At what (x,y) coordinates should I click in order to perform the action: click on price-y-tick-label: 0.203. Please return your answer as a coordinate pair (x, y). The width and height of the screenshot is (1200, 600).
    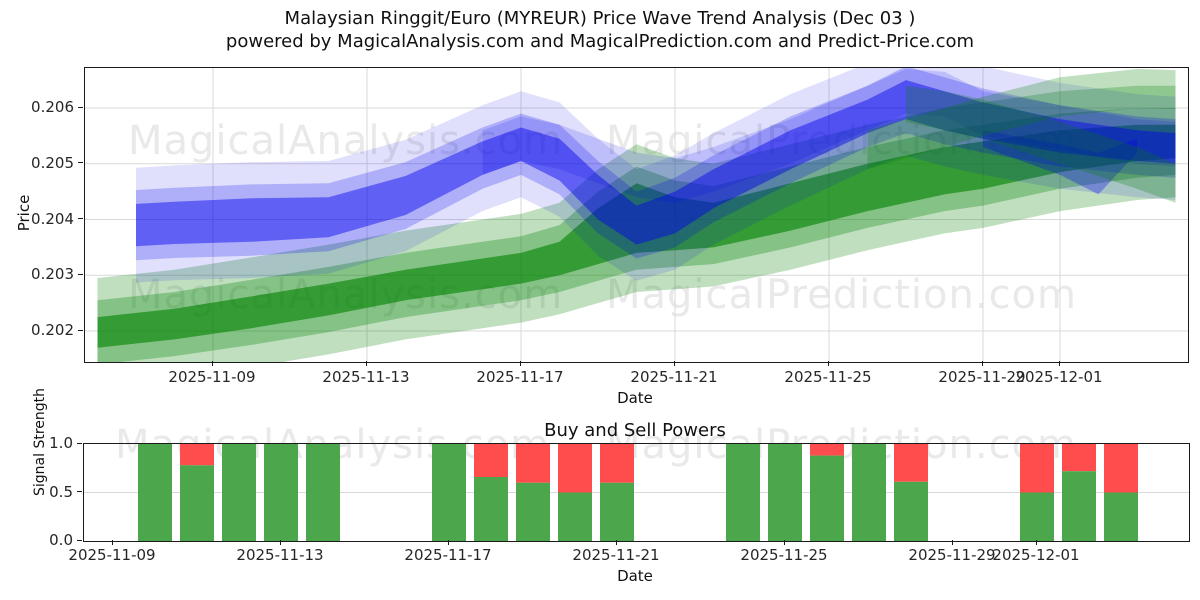
    Looking at the image, I should click on (52, 274).